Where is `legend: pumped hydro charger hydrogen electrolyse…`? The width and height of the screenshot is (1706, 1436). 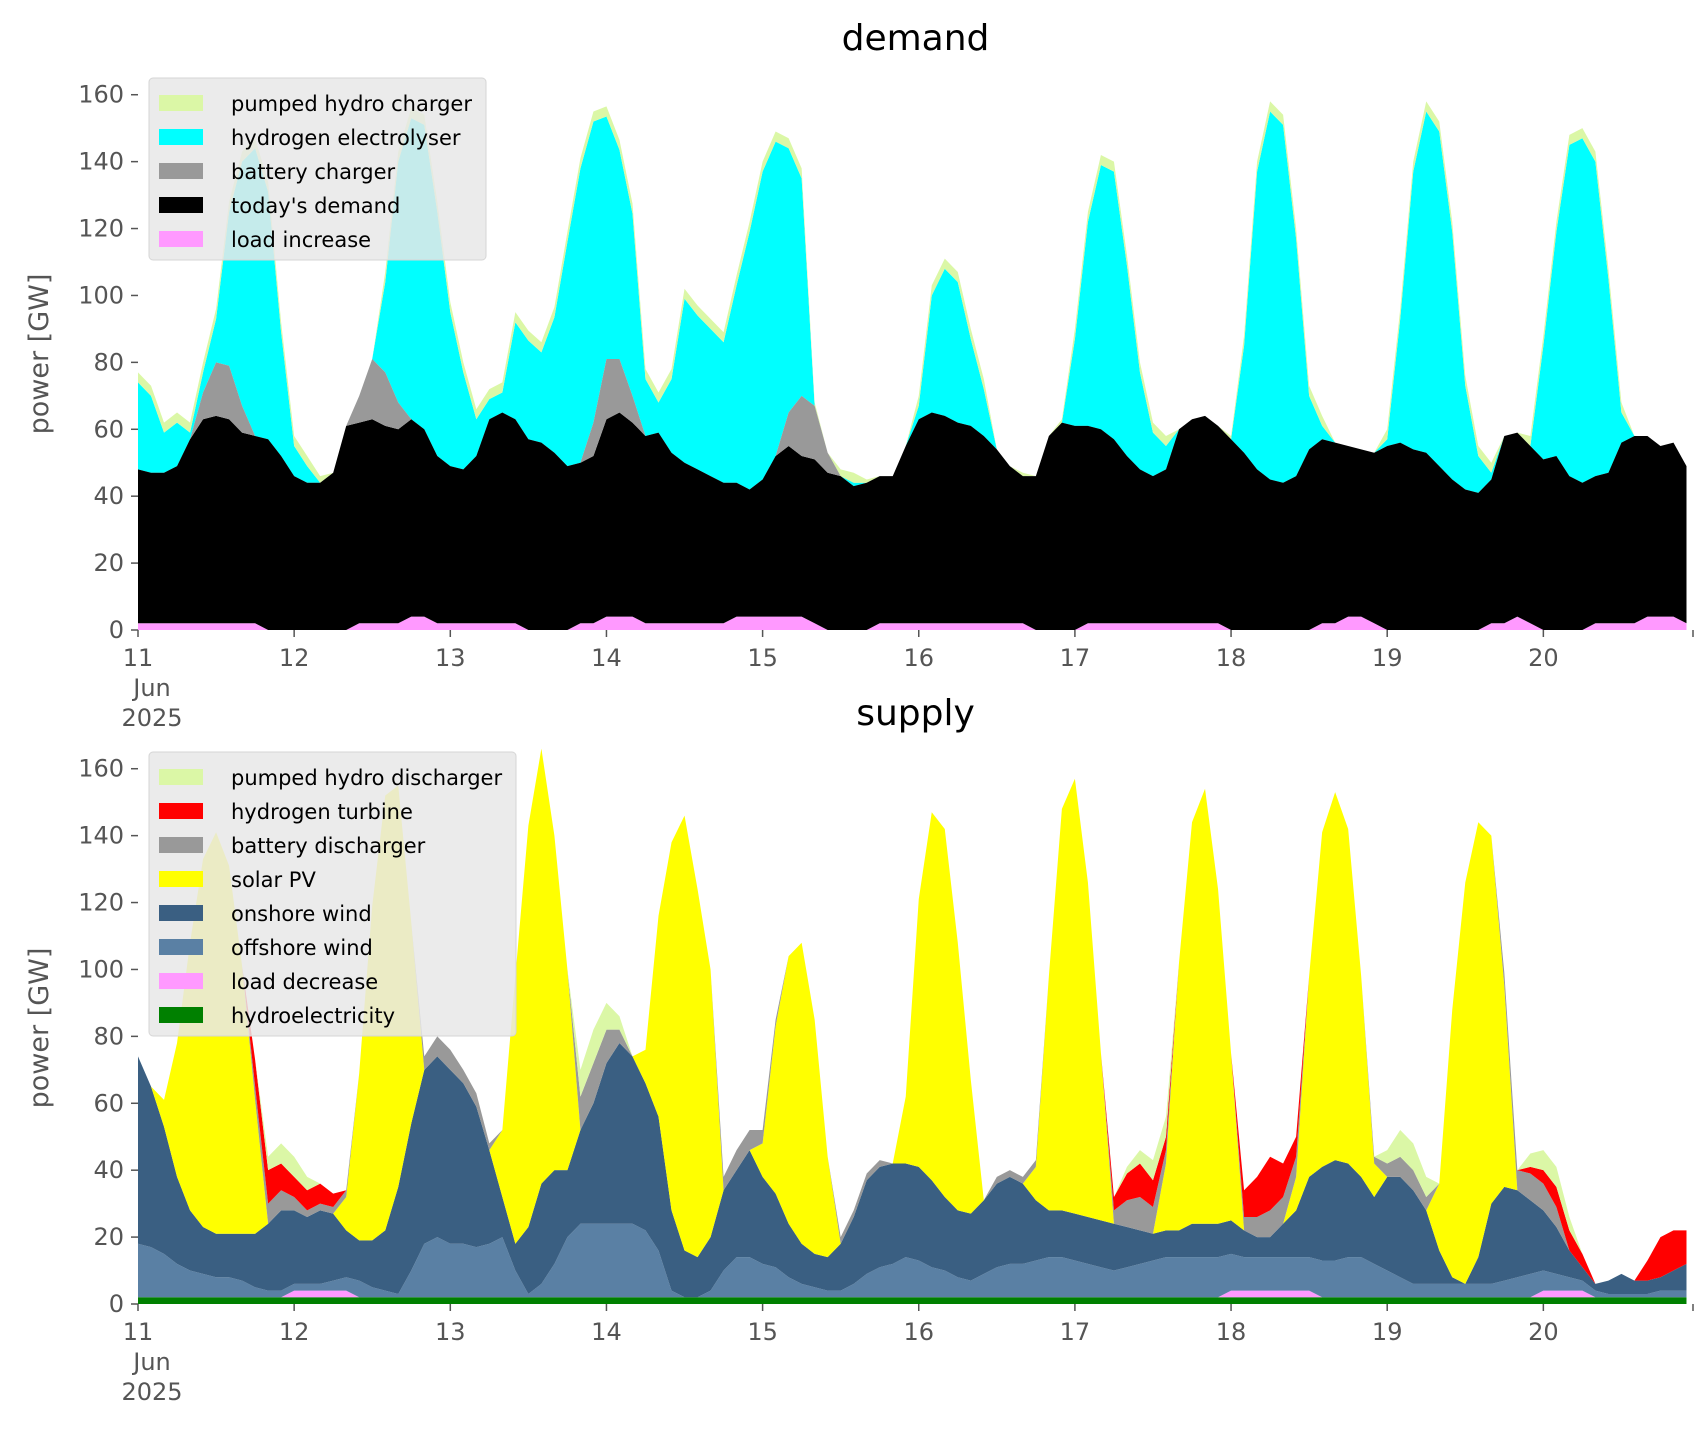 legend: pumped hydro charger hydrogen electrolyse… is located at coordinates (317, 169).